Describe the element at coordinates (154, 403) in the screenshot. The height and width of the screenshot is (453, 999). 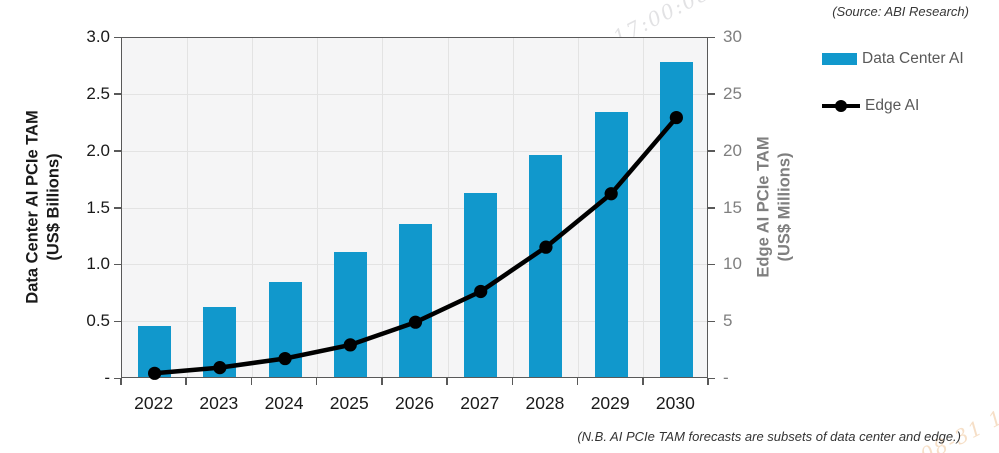
I see `x-axis-category-label: 2022` at that location.